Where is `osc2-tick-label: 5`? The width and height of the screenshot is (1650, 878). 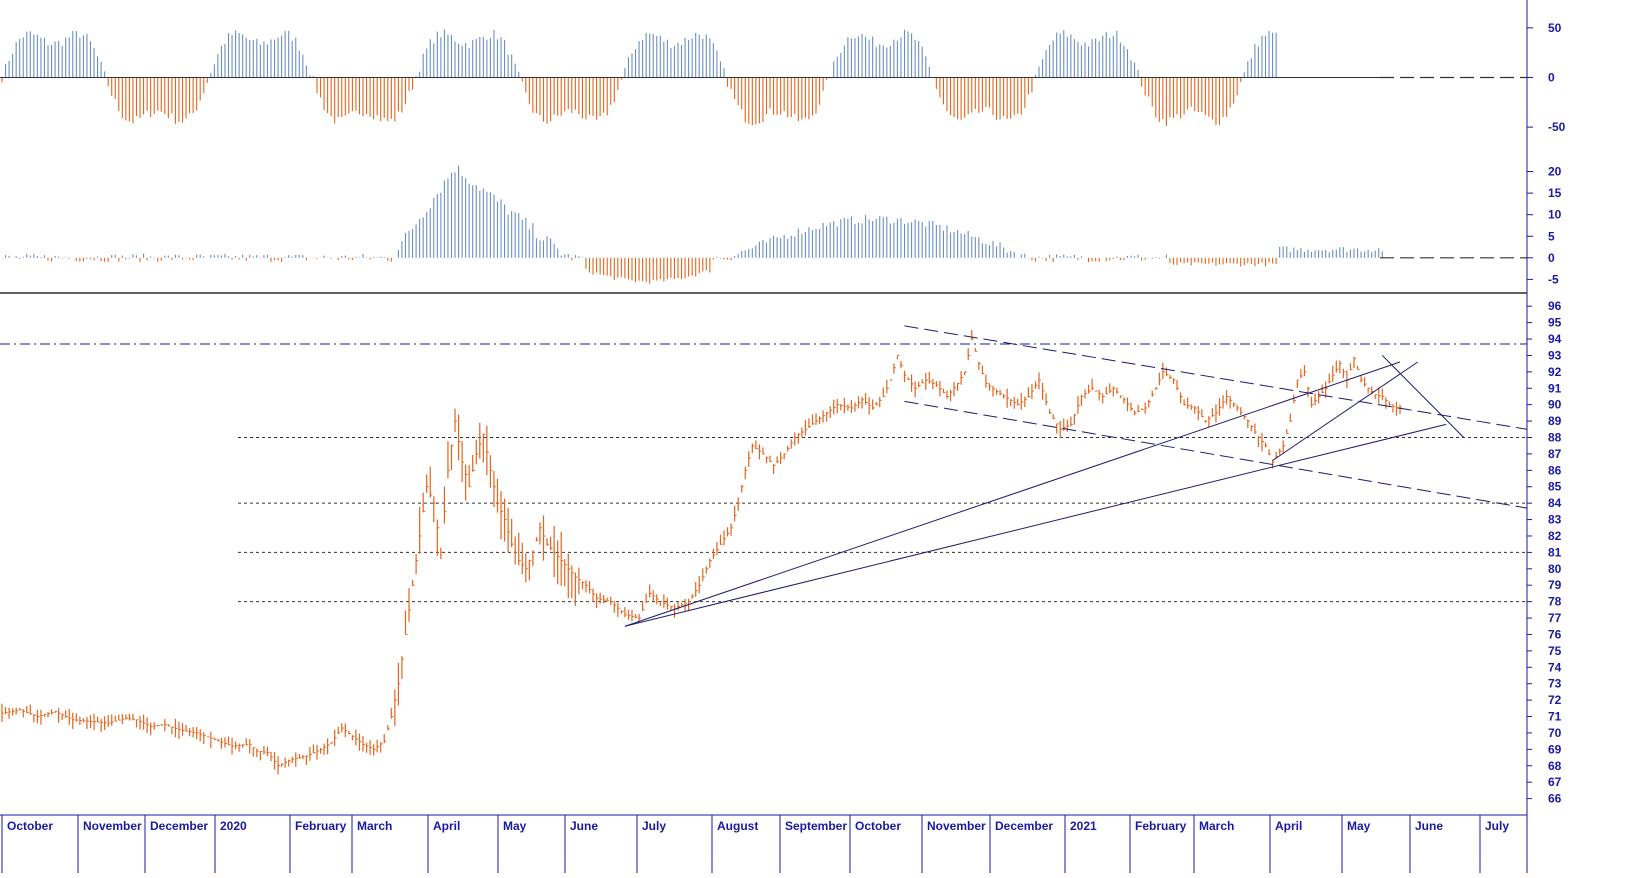
osc2-tick-label: 5 is located at coordinates (1551, 236).